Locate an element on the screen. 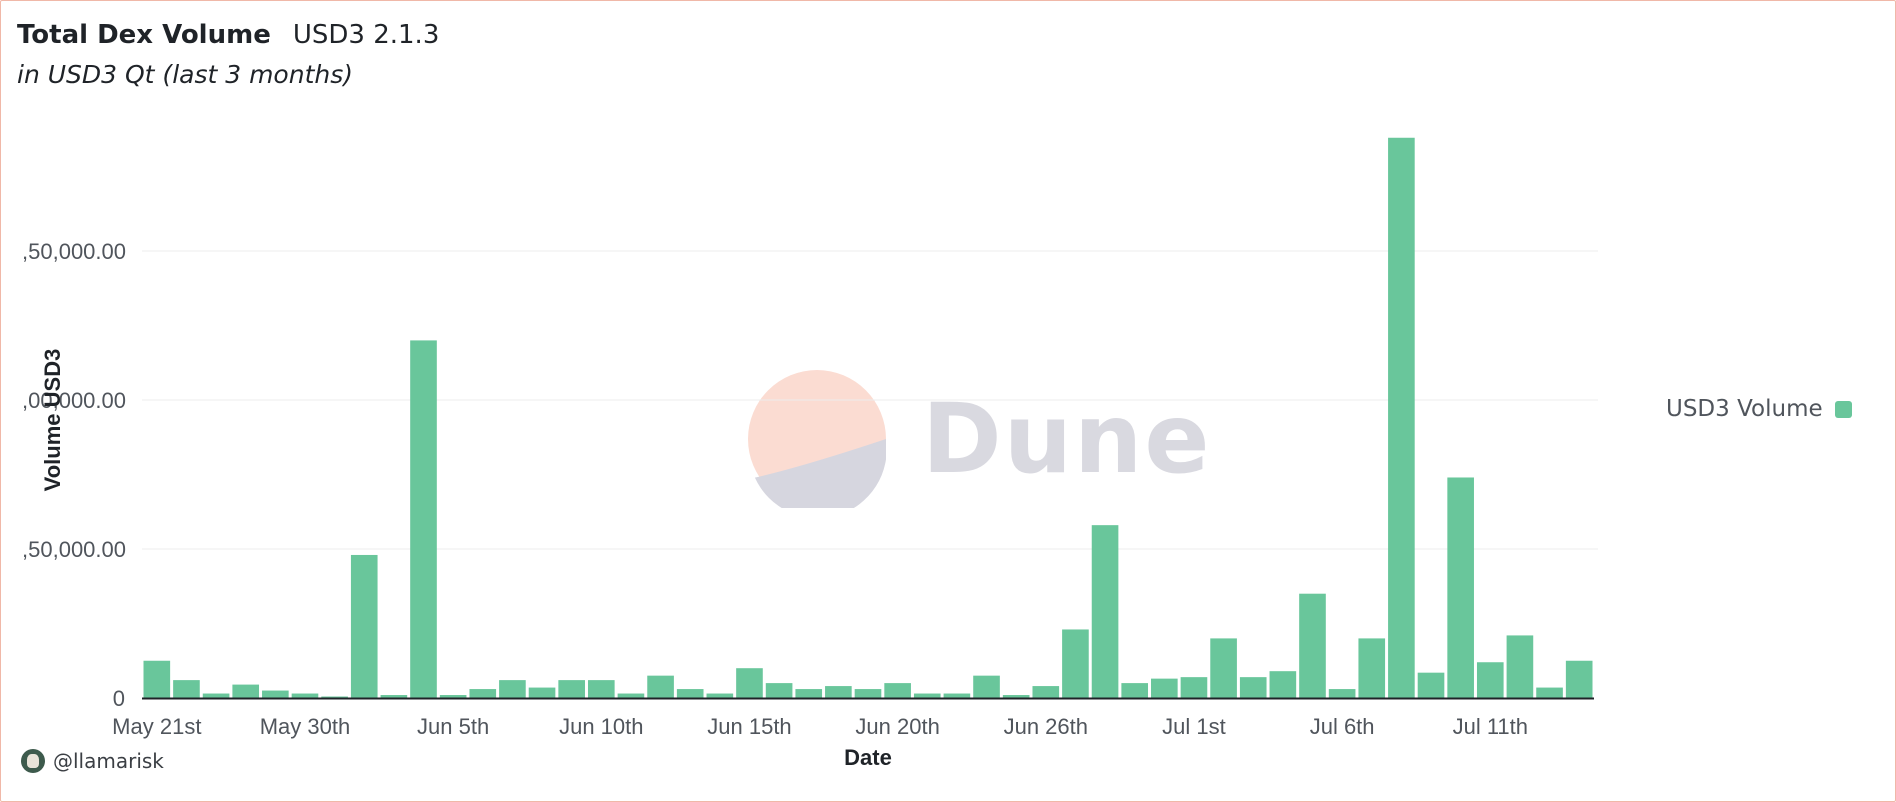 The height and width of the screenshot is (802, 1896). chart-legend: USD3 Volume is located at coordinates (1759, 409).